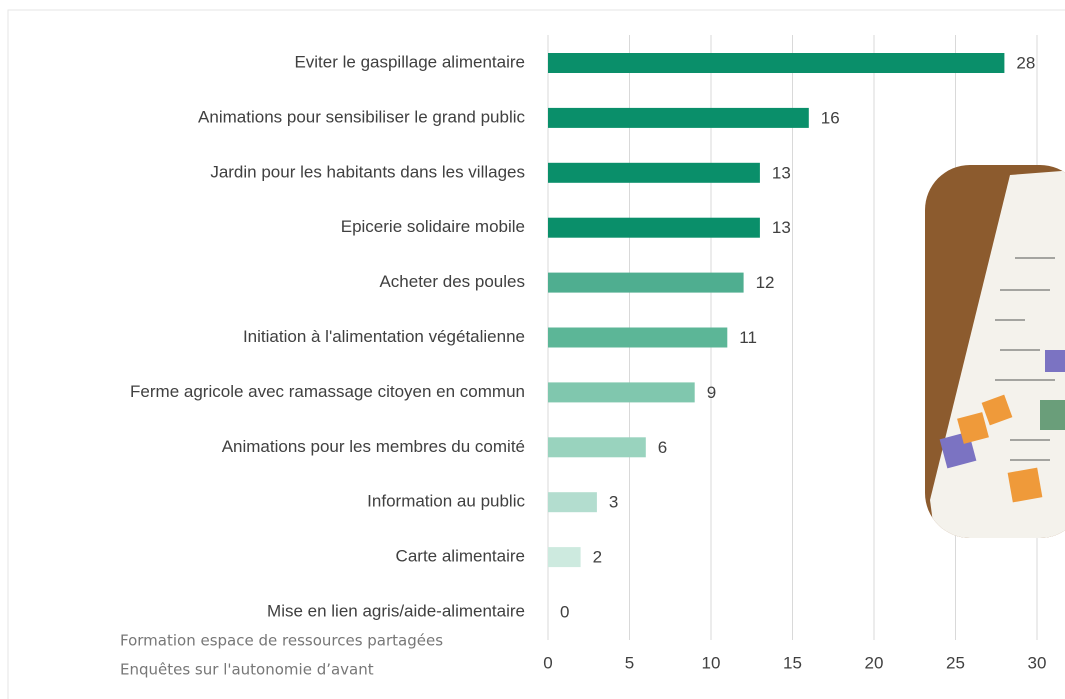 The height and width of the screenshot is (699, 1065). Describe the element at coordinates (792, 662) in the screenshot. I see `x-tick-label: 15` at that location.